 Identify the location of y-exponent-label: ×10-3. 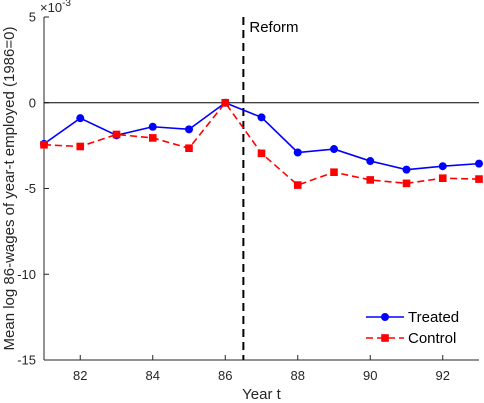
(55, 7).